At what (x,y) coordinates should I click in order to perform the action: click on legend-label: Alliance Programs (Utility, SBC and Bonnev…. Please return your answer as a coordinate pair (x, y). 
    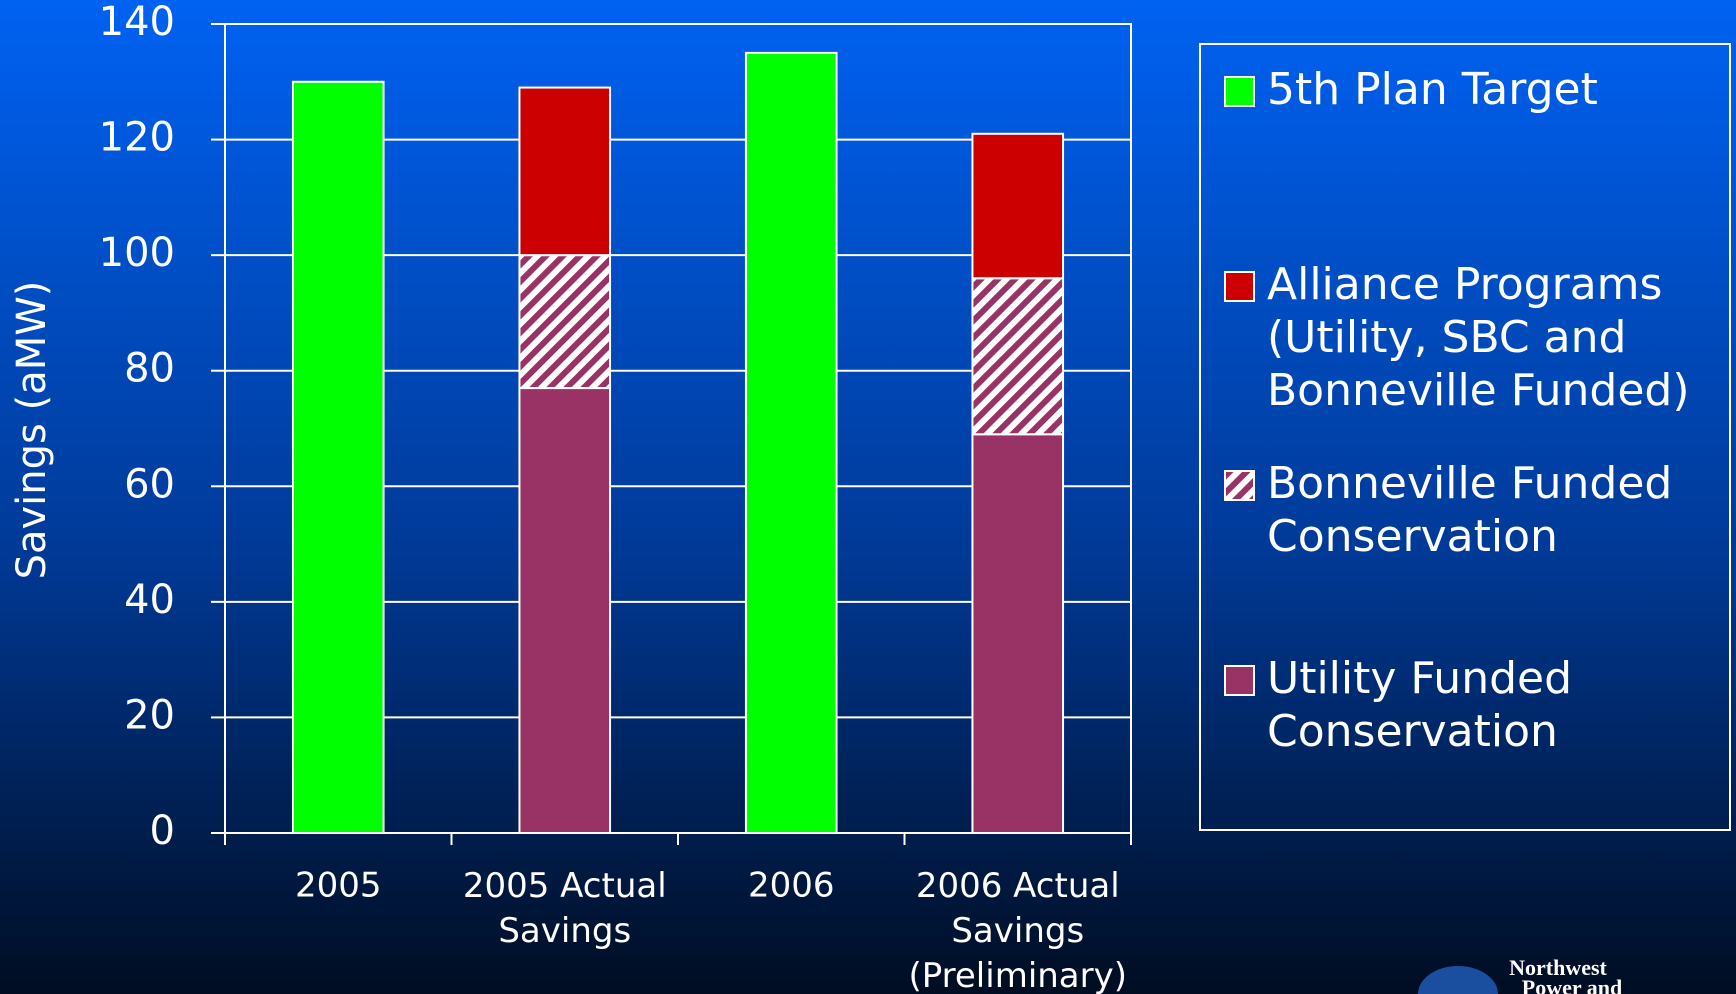
    Looking at the image, I should click on (1478, 337).